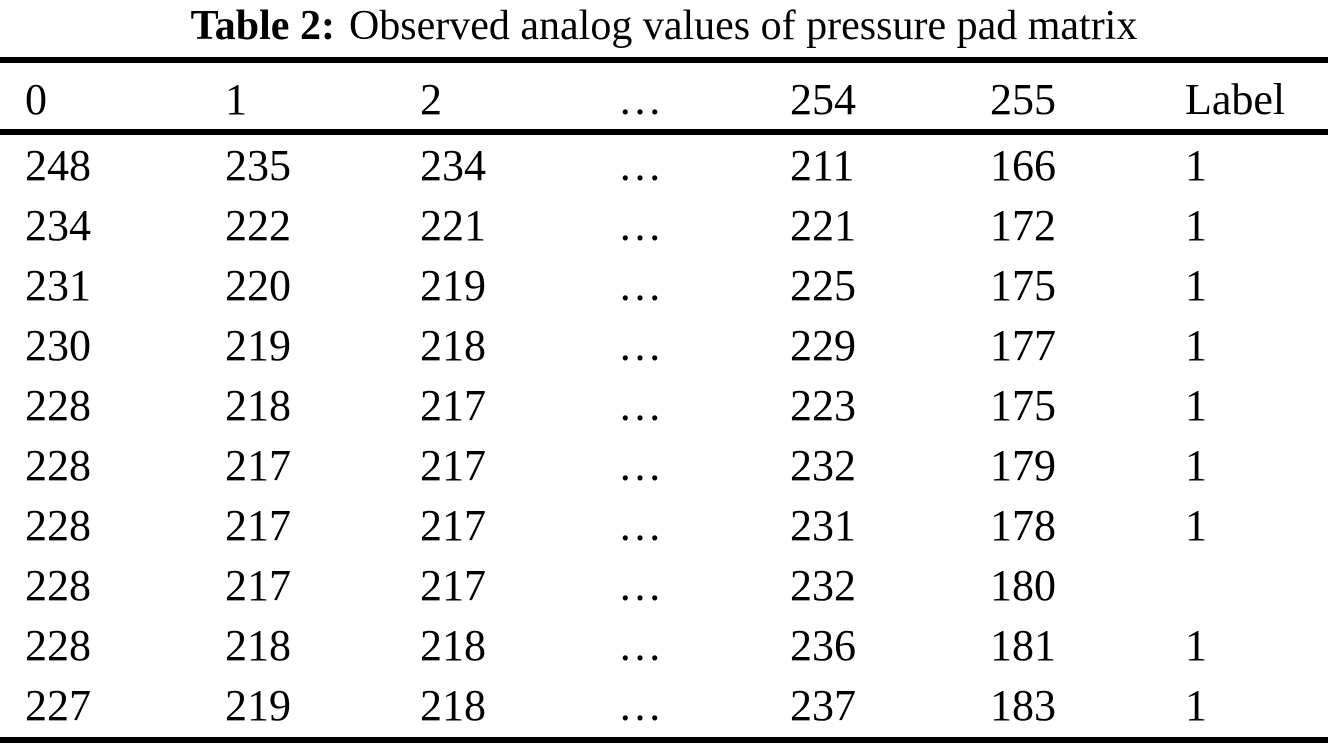 This screenshot has height=749, width=1328. I want to click on table-cell: 222, so click(258, 225).